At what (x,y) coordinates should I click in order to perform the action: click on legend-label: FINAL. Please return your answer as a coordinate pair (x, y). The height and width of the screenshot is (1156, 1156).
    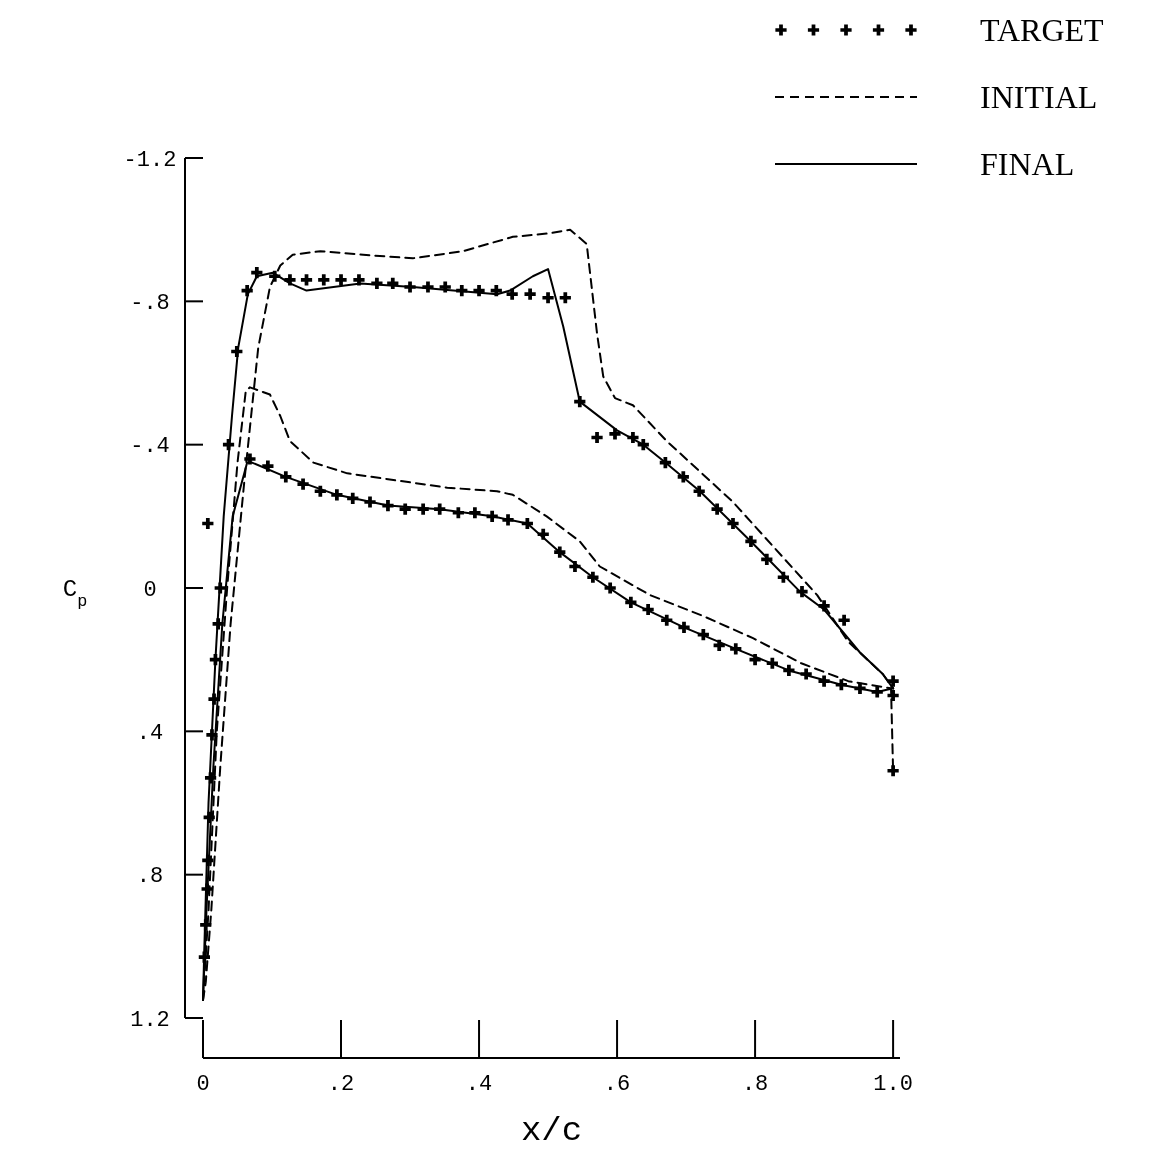
    Looking at the image, I should click on (1027, 164).